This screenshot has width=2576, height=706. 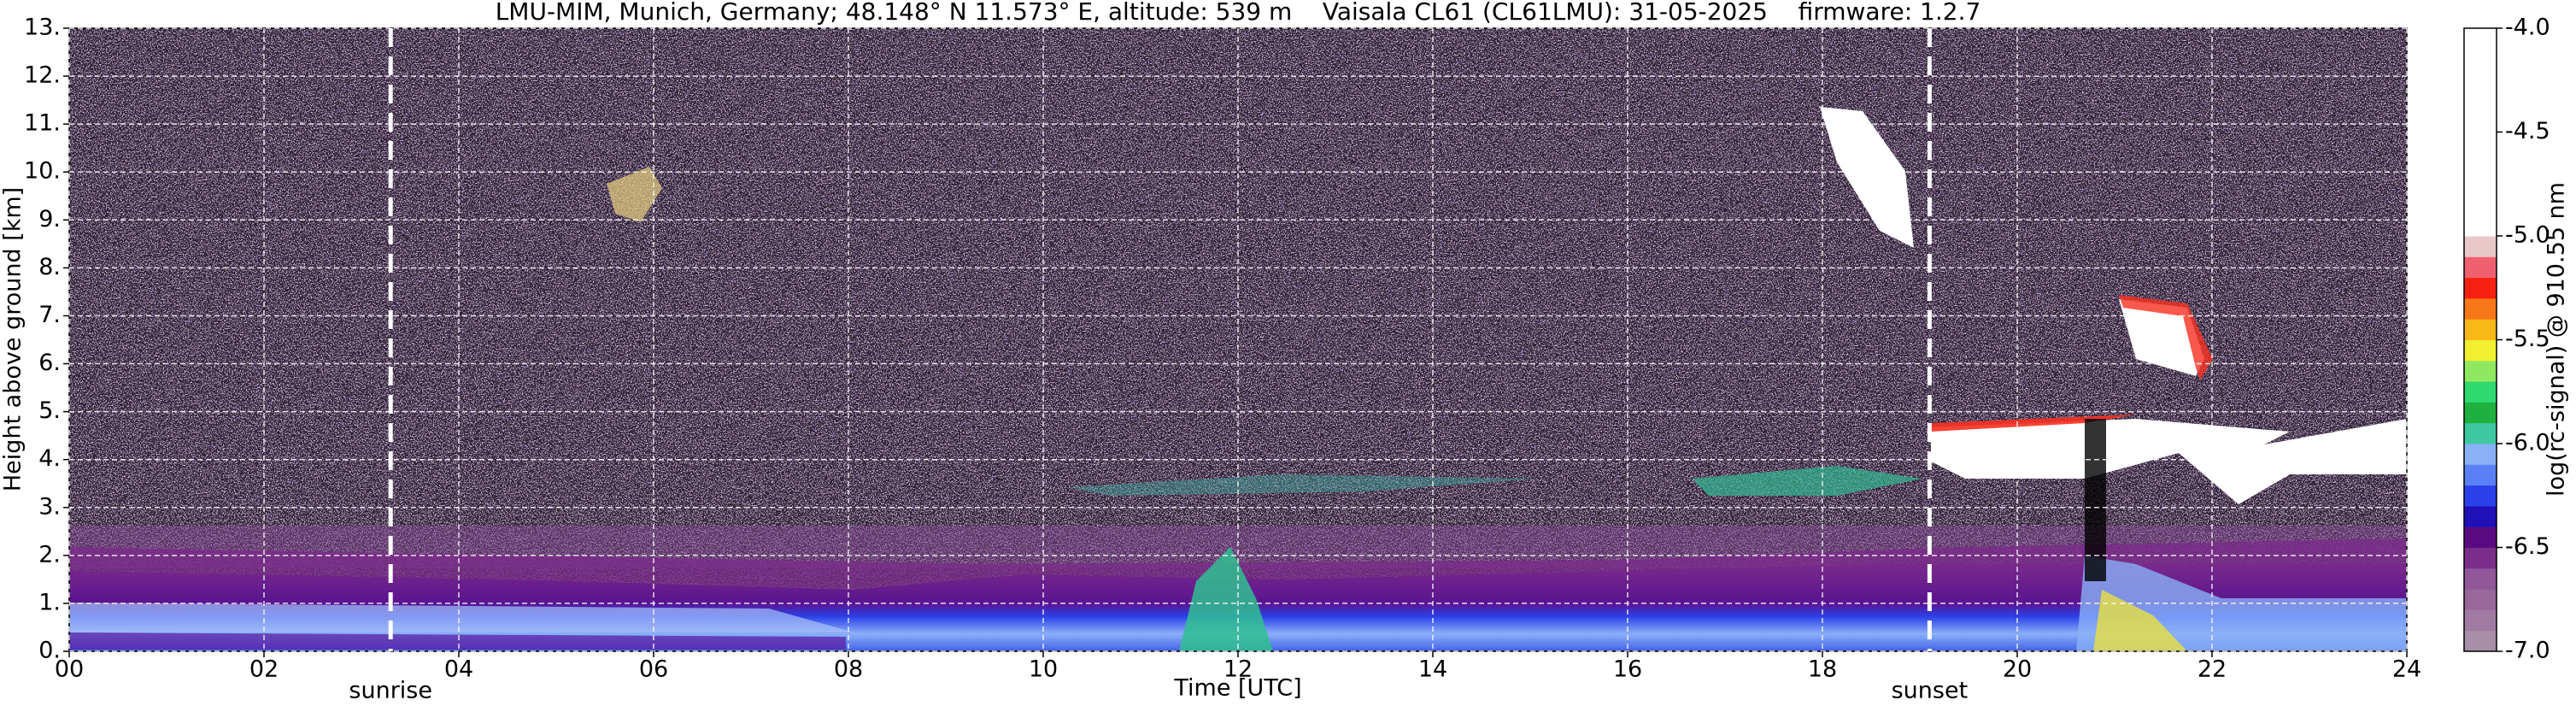 I want to click on x-tick-label: 12, so click(x=1238, y=669).